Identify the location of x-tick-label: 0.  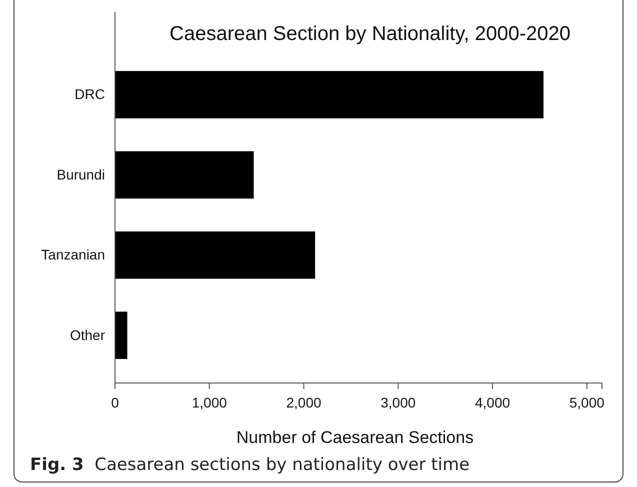
(115, 402).